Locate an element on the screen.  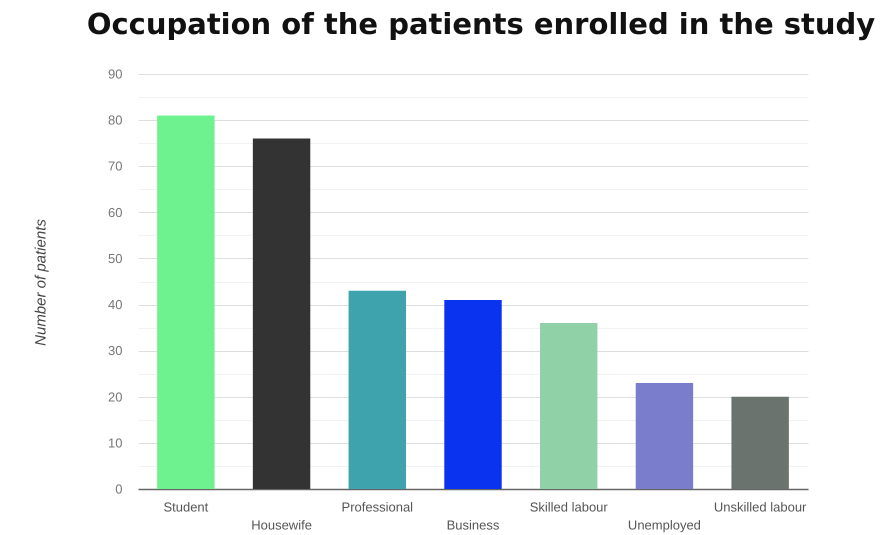
y-tick-label: 80 is located at coordinates (115, 120).